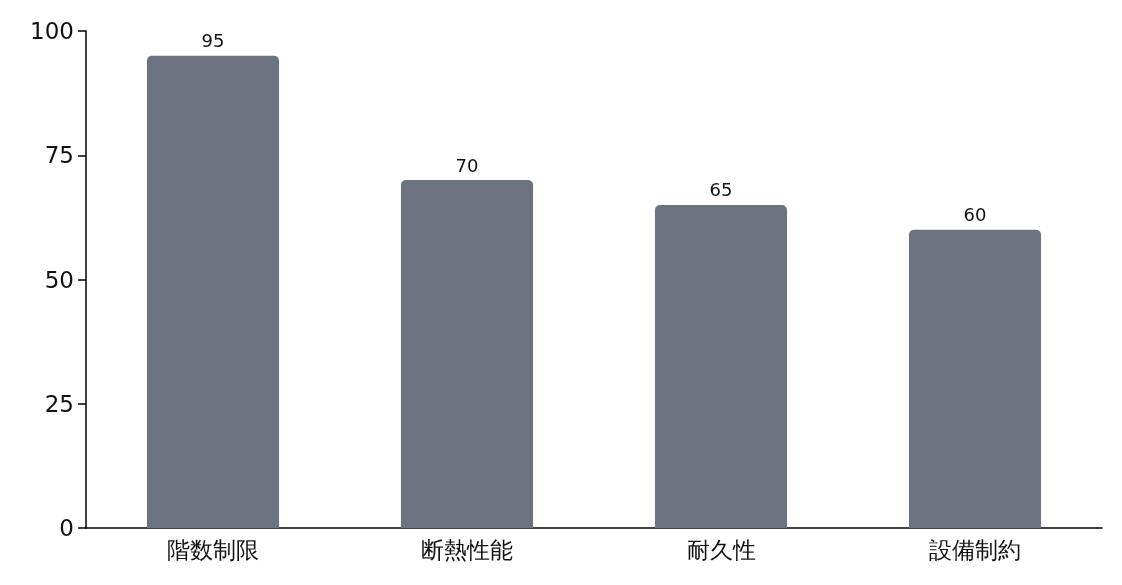  What do you see at coordinates (66, 528) in the screenshot?
I see `y-tick-label: 0` at bounding box center [66, 528].